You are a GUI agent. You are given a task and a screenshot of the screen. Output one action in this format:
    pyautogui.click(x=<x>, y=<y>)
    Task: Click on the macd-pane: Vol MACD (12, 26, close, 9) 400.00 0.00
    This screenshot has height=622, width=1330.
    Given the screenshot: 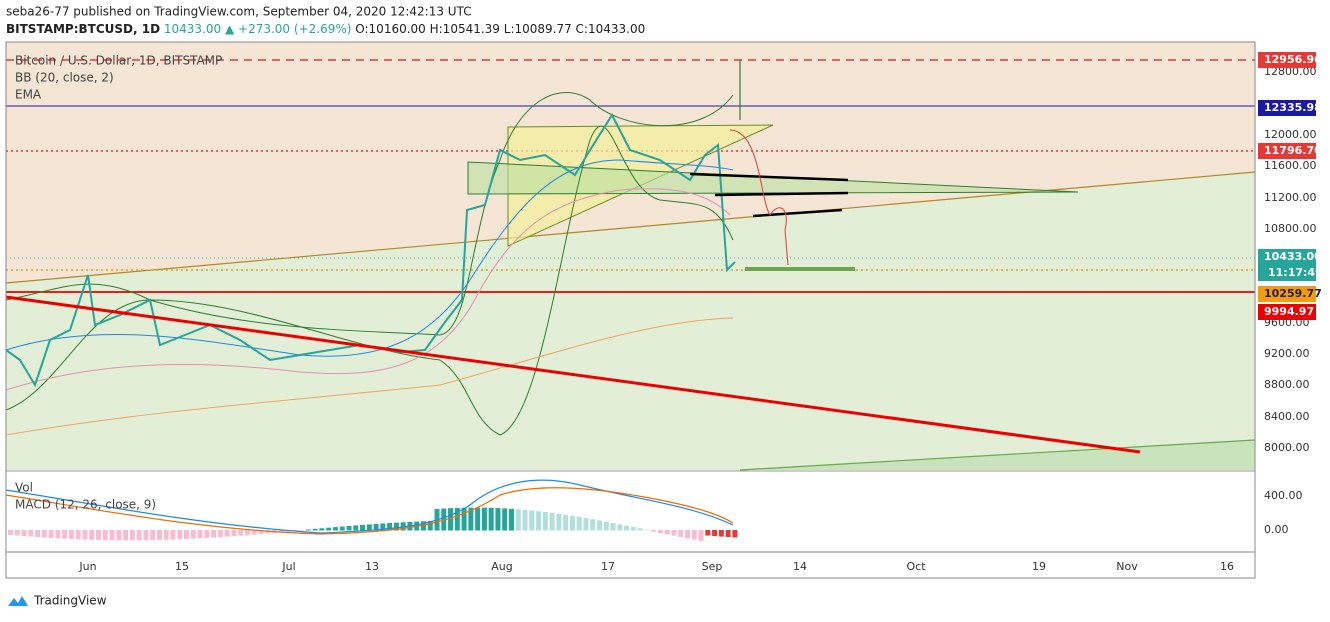 What is the action you would take?
    pyautogui.click(x=654, y=505)
    